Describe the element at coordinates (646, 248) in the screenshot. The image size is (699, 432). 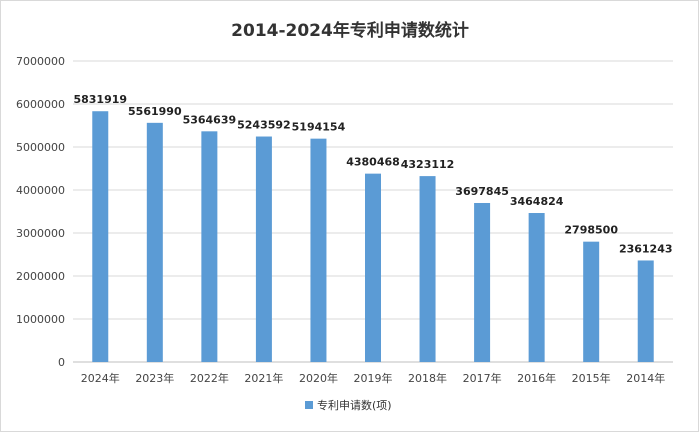
I see `data-label: 2361243` at that location.